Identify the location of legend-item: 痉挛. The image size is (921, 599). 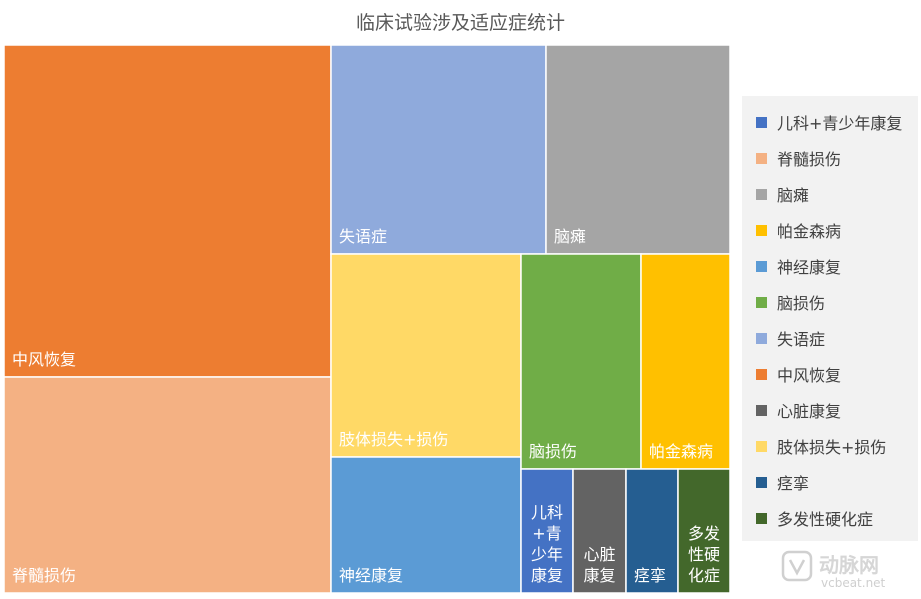
(782, 482).